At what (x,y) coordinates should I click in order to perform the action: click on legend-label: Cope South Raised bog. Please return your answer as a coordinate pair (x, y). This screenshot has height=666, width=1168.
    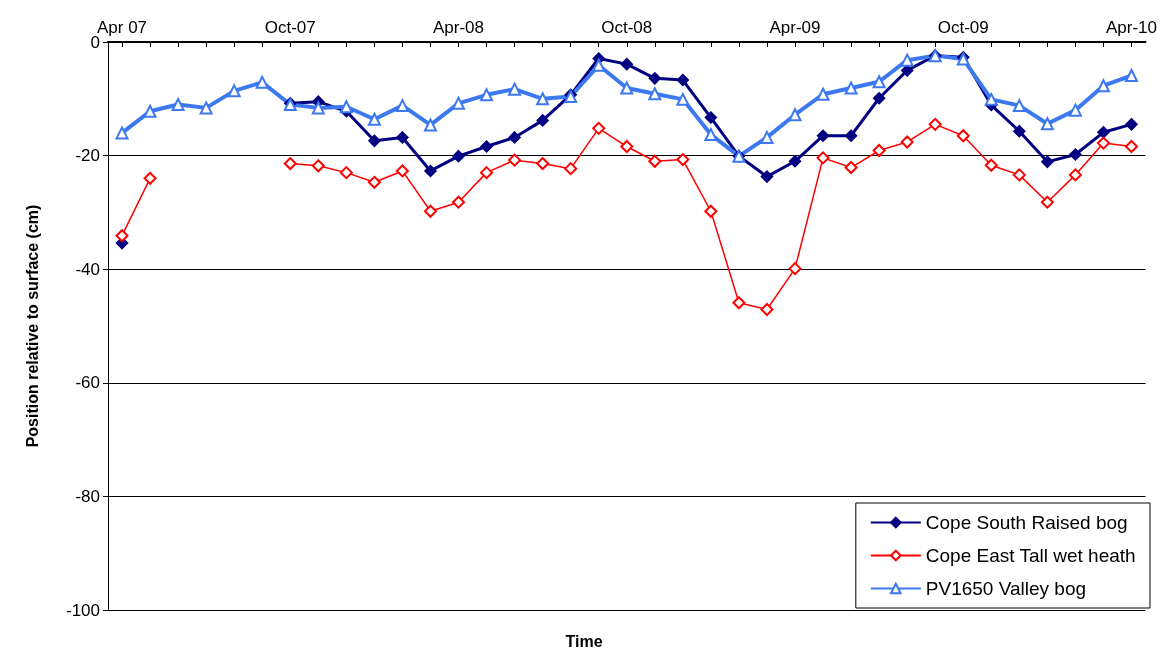
    Looking at the image, I should click on (1026, 522).